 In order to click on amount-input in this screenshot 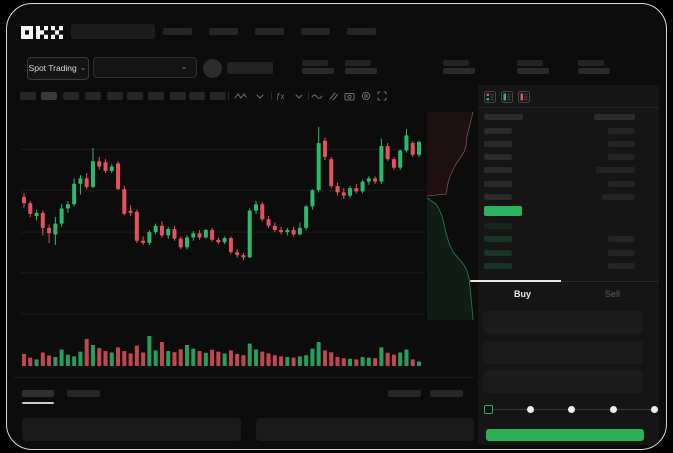, I will do `click(562, 352)`.